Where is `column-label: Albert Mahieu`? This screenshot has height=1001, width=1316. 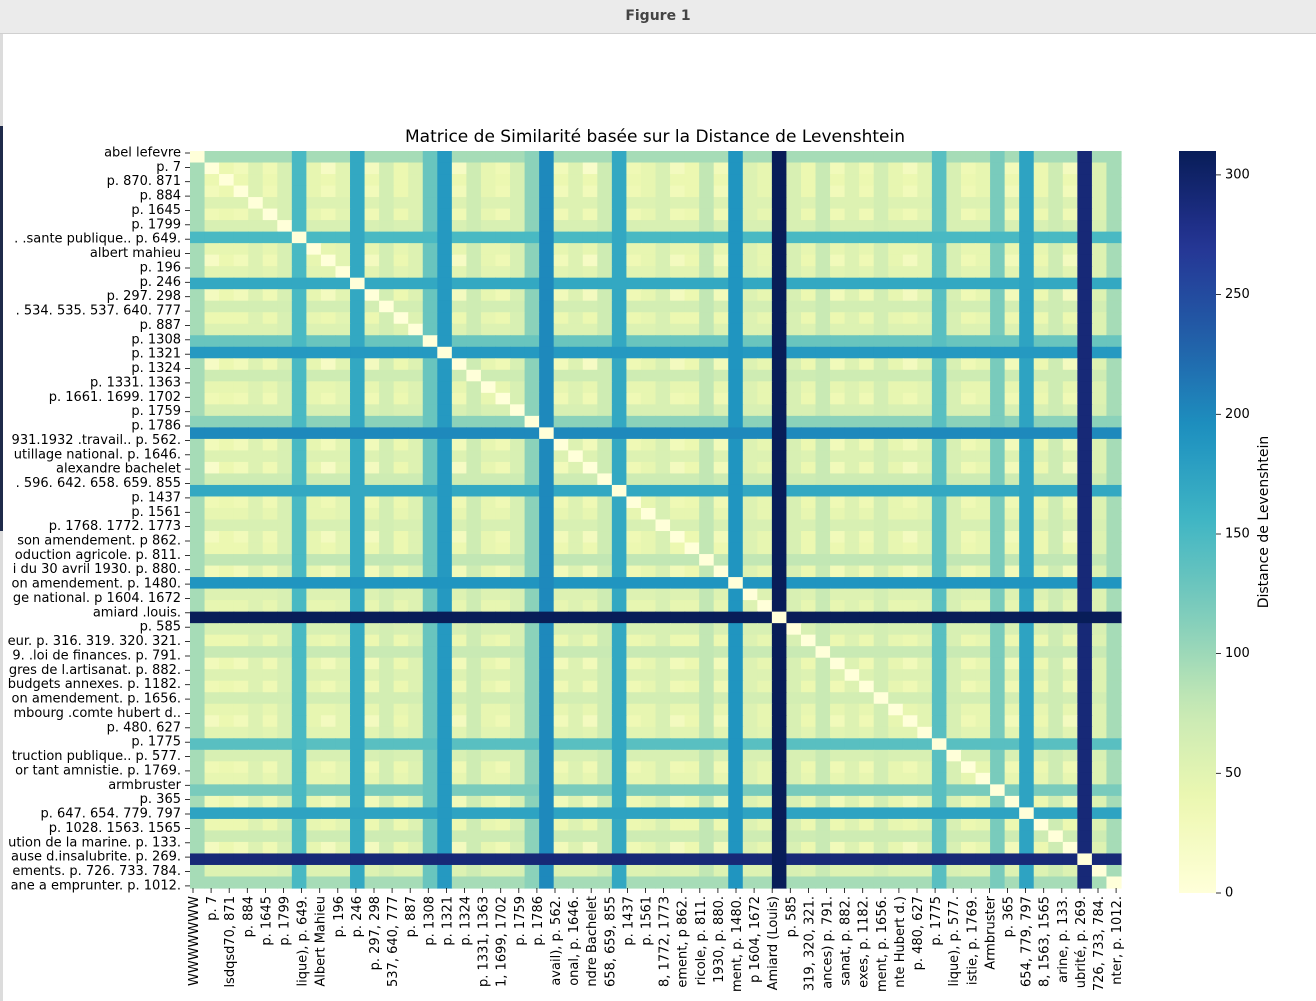 column-label: Albert Mahieu is located at coordinates (321, 941).